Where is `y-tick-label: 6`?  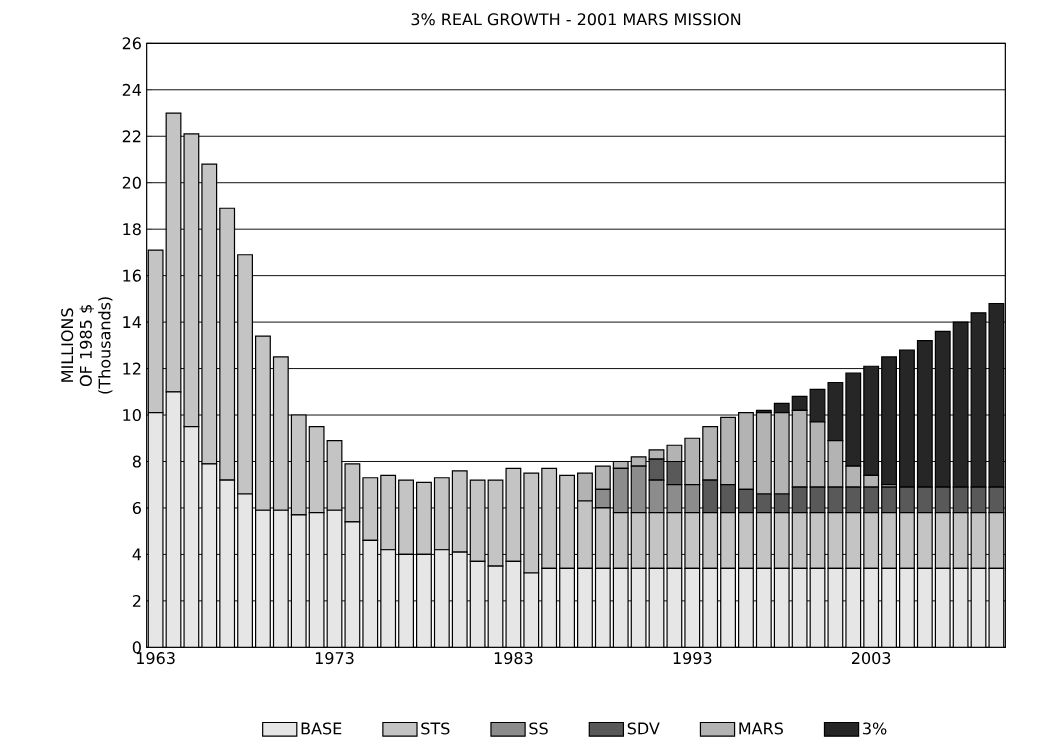 y-tick-label: 6 is located at coordinates (136, 507).